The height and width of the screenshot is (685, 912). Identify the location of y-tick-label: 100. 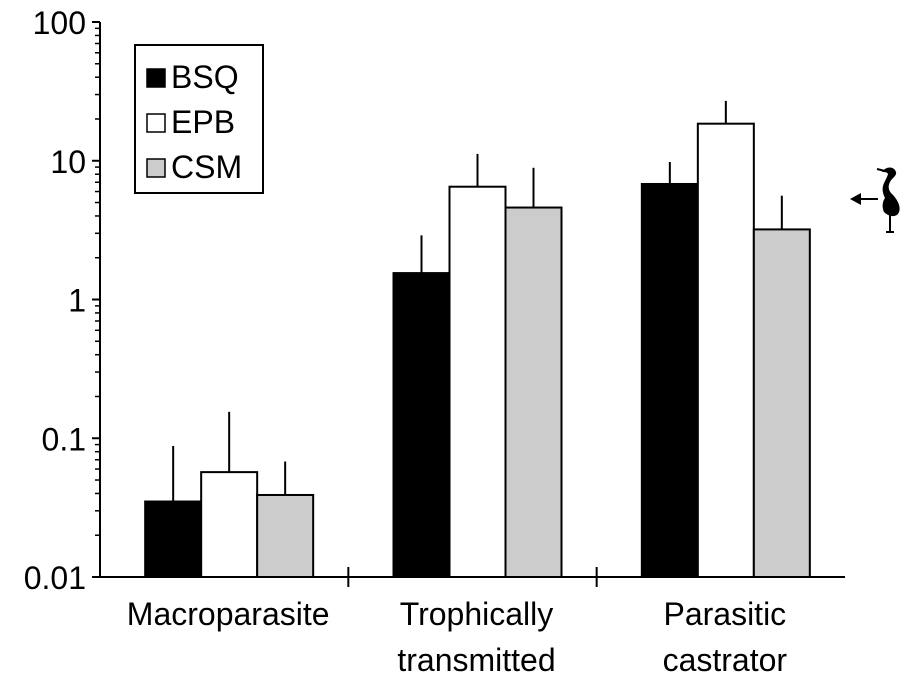
(59, 23).